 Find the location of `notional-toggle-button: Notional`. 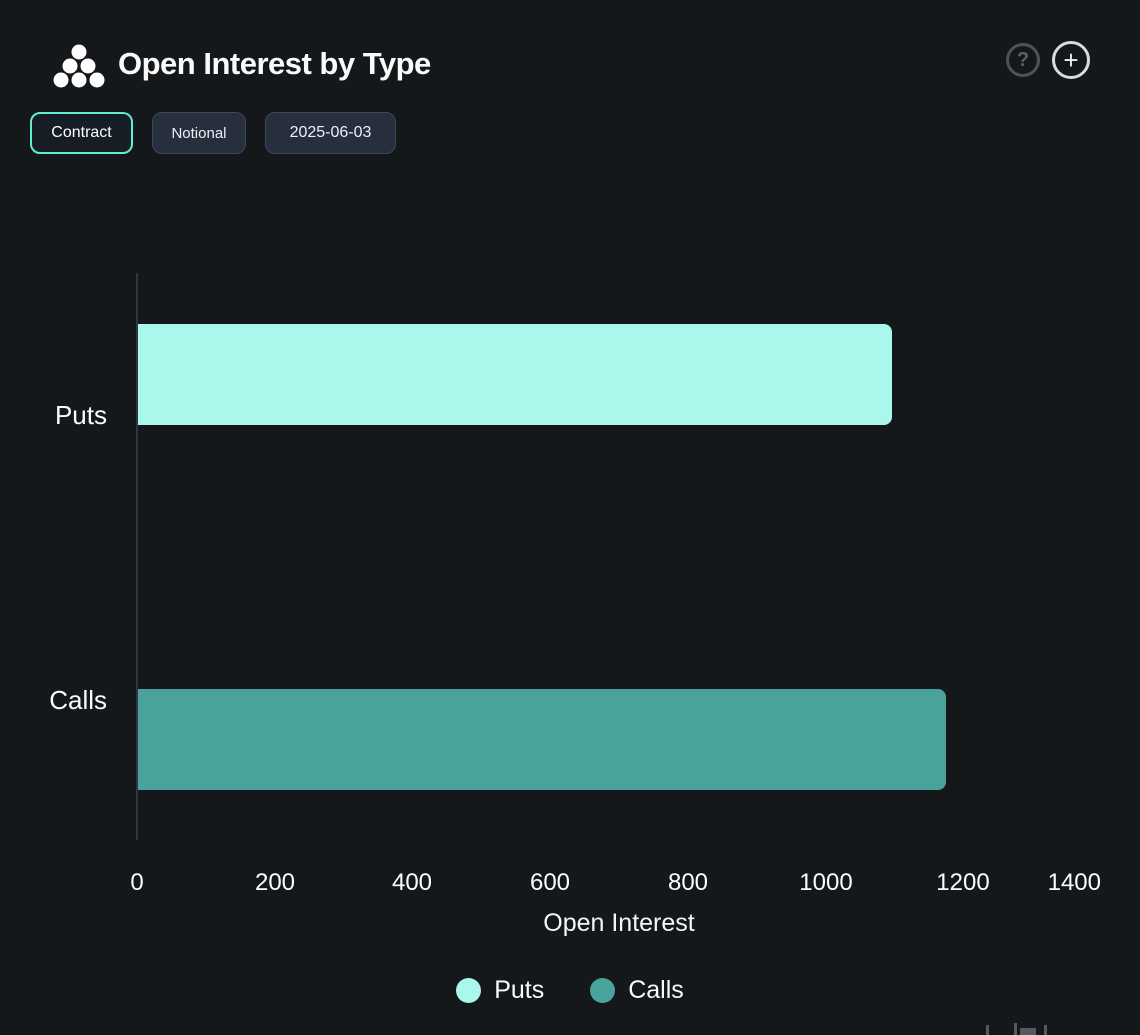

notional-toggle-button: Notional is located at coordinates (199, 133).